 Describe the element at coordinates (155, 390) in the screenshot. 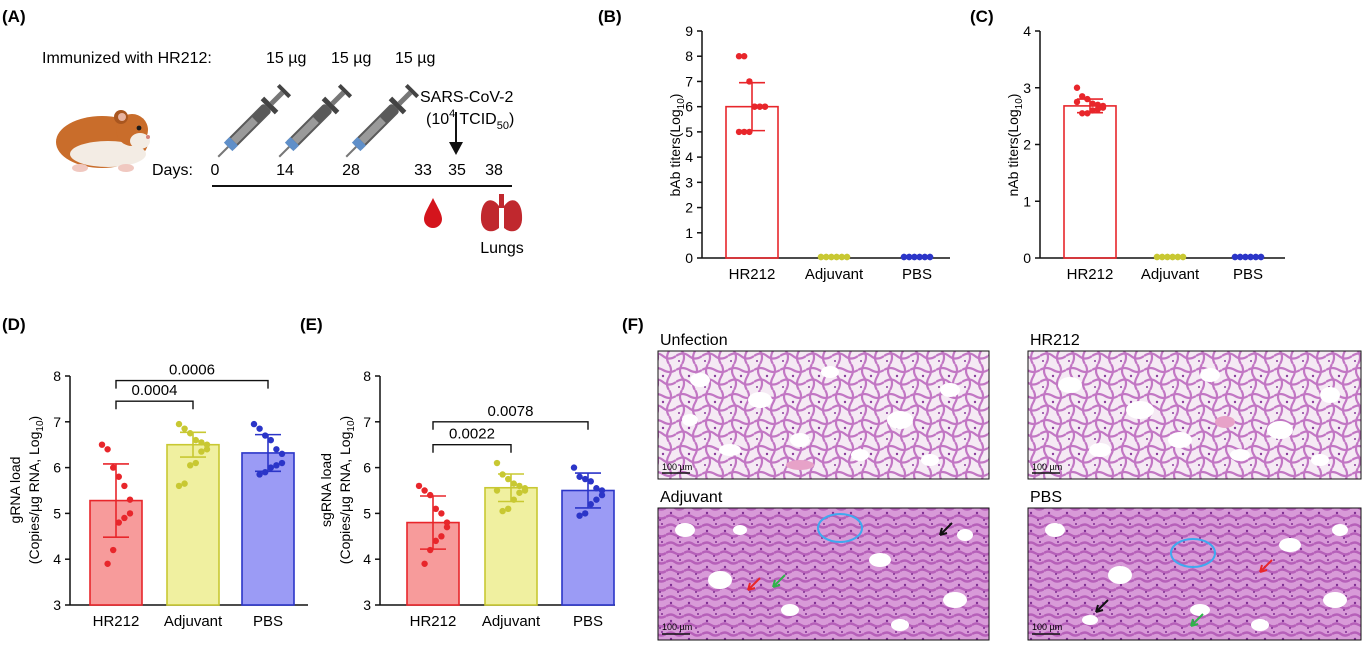

I see `p-value-label: 0.0004` at that location.